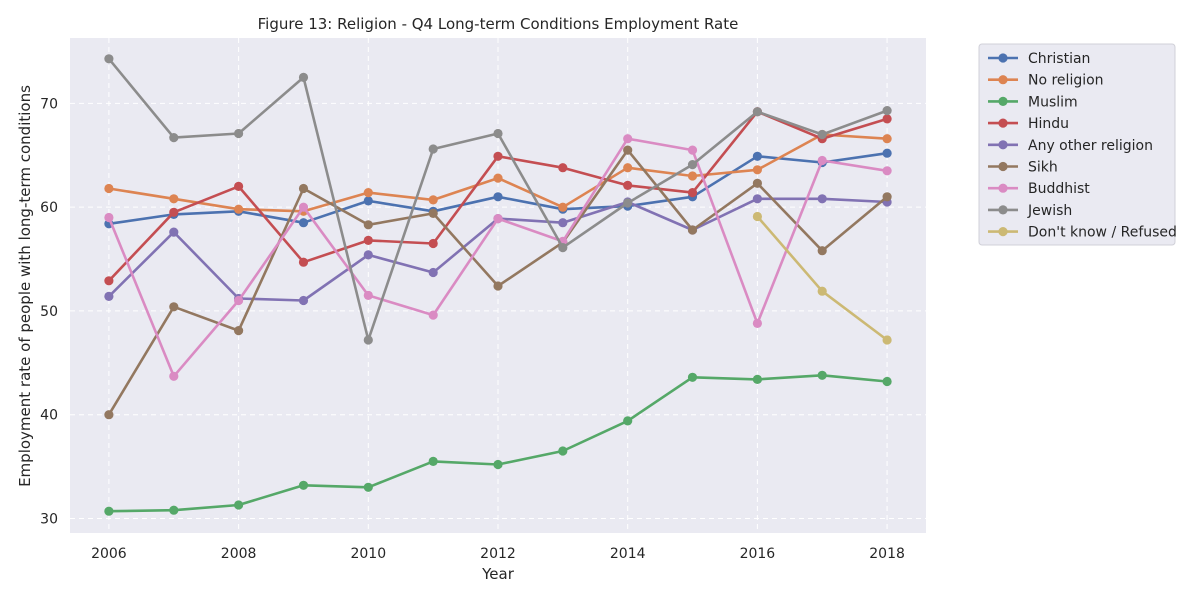  What do you see at coordinates (1048, 124) in the screenshot?
I see `legend-label: Hindu` at bounding box center [1048, 124].